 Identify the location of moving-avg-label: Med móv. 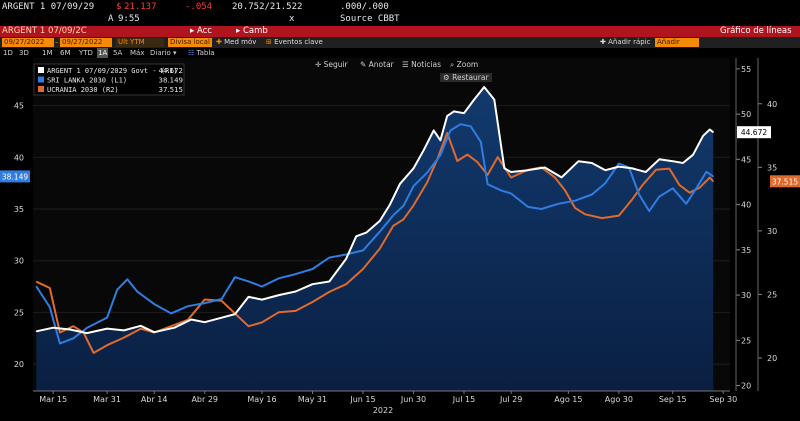
(240, 42).